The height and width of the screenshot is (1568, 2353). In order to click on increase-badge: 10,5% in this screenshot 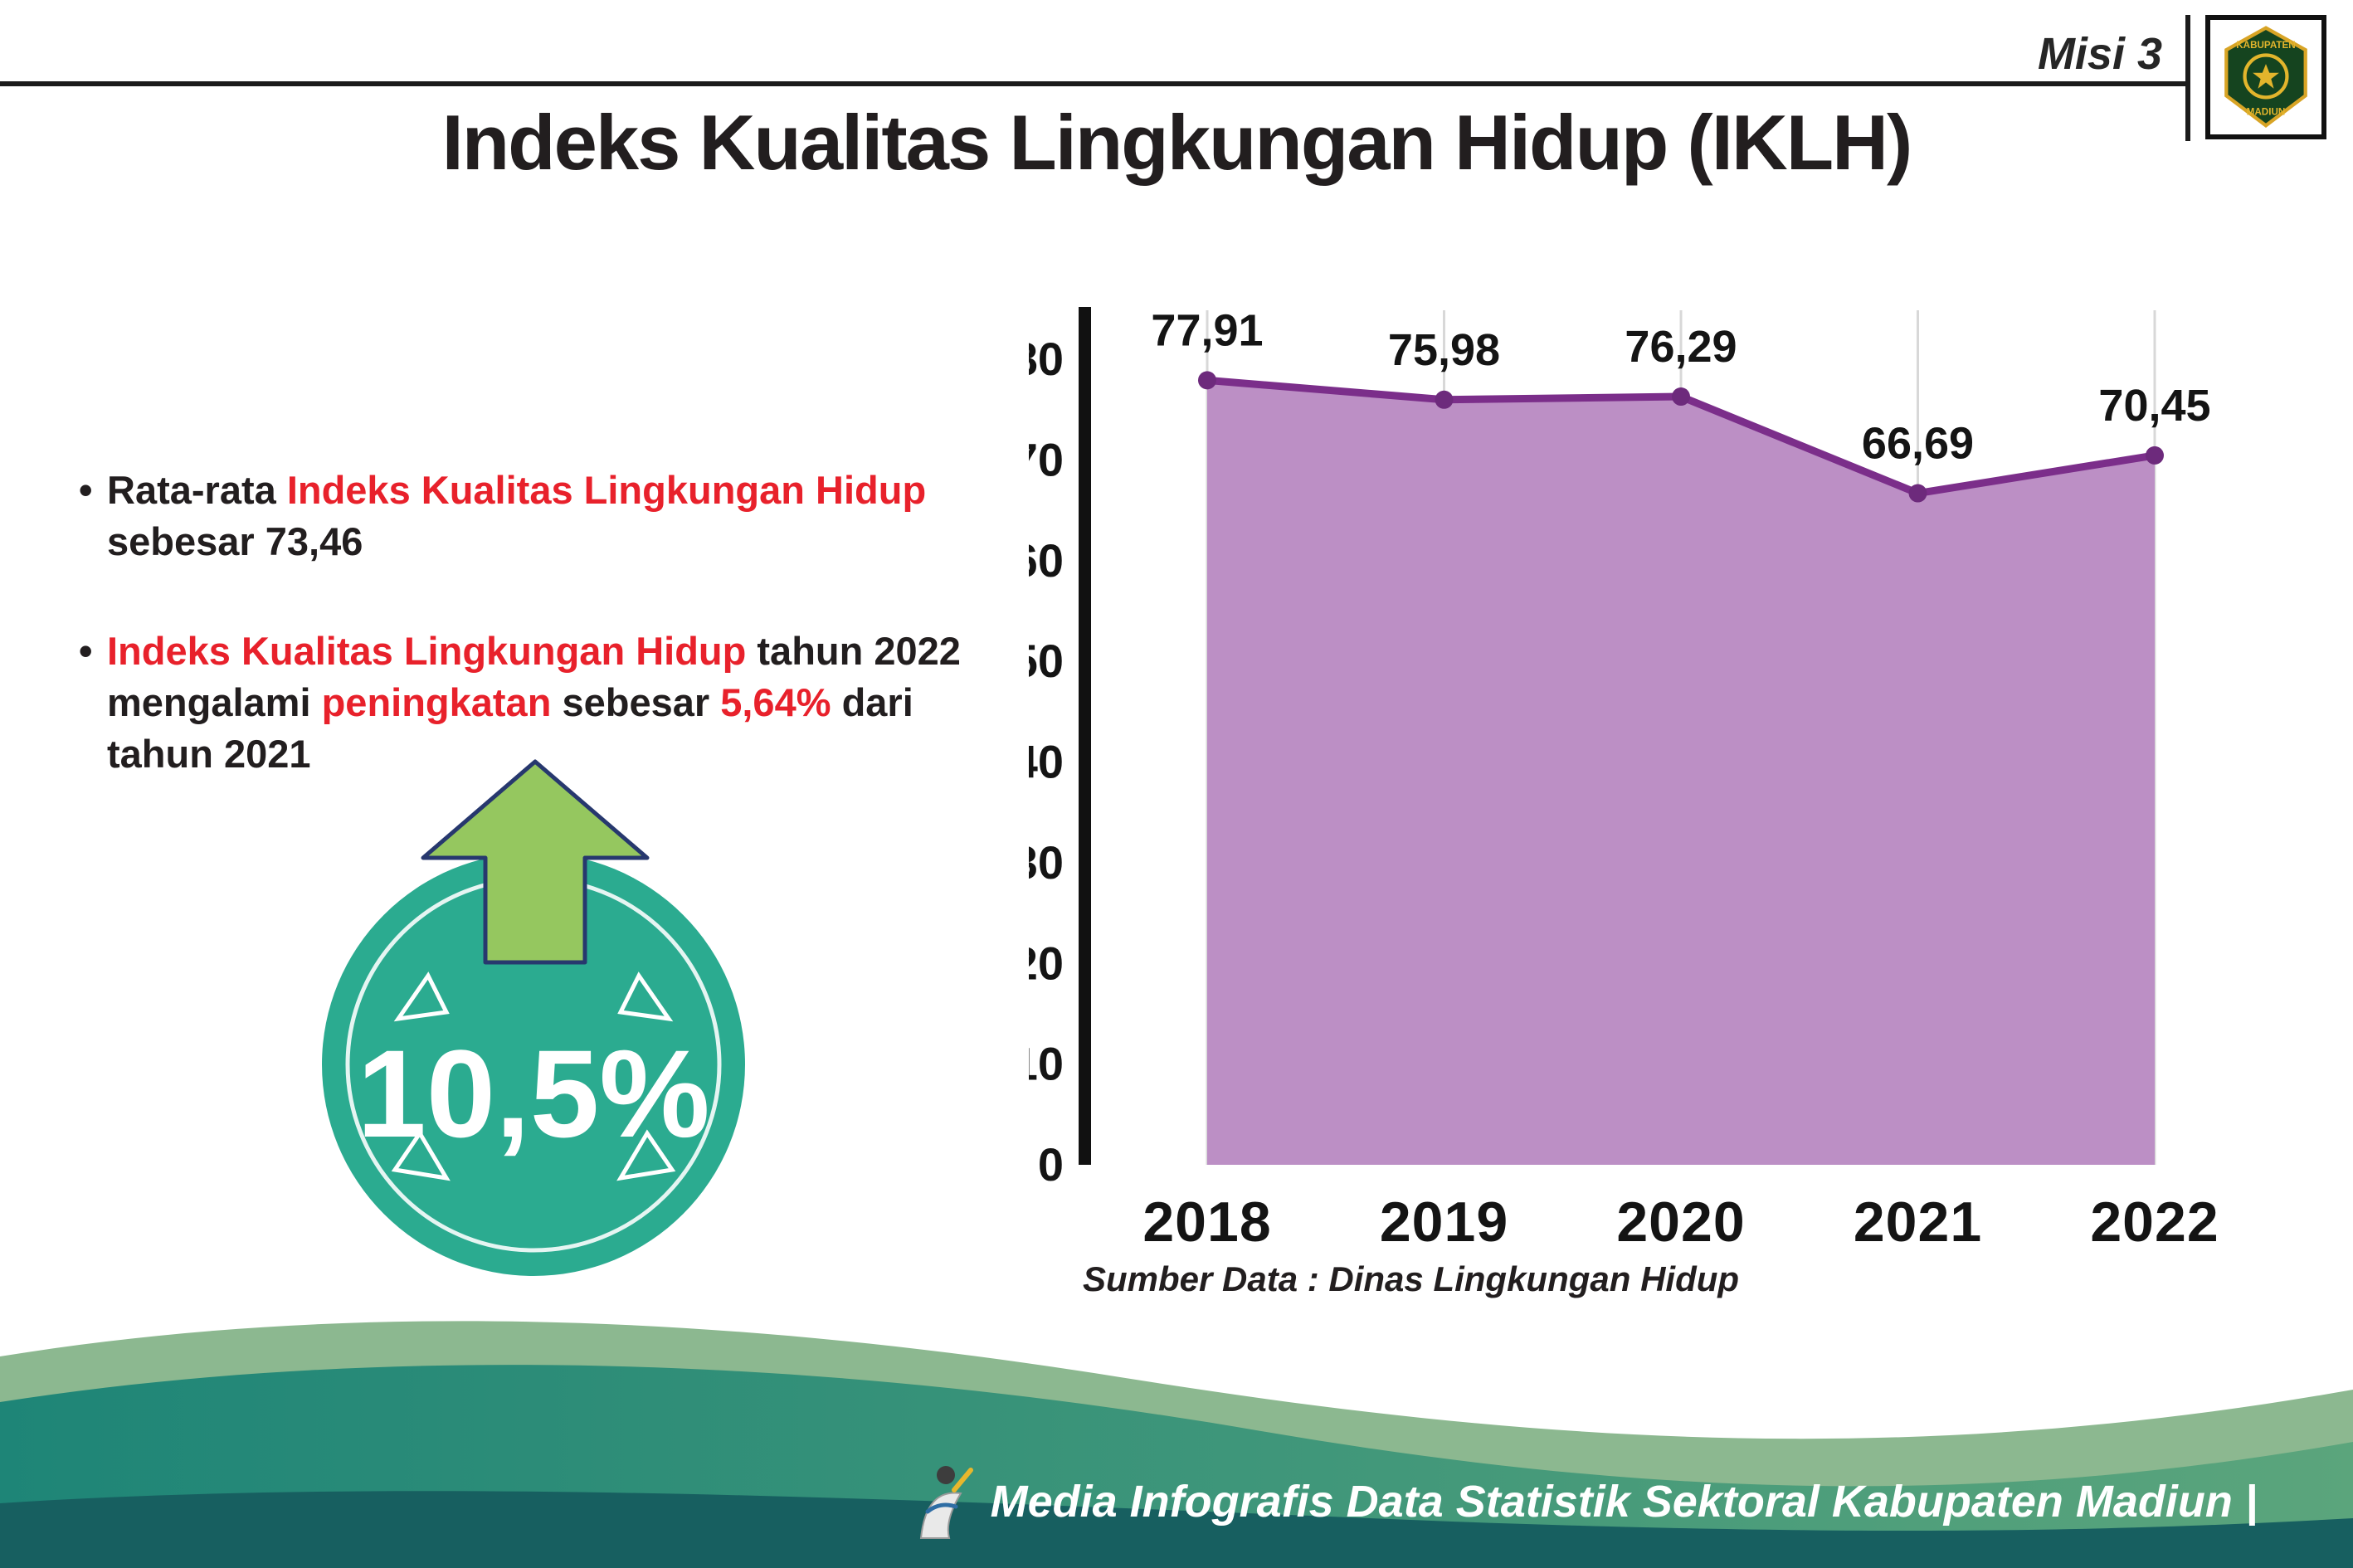, I will do `click(533, 1064)`.